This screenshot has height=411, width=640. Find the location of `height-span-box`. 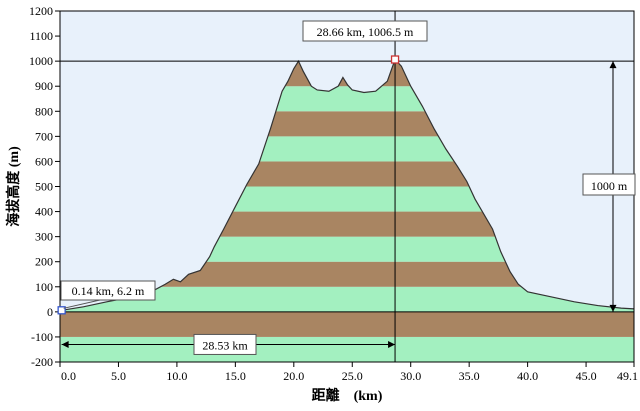

height-span-box is located at coordinates (609, 184).